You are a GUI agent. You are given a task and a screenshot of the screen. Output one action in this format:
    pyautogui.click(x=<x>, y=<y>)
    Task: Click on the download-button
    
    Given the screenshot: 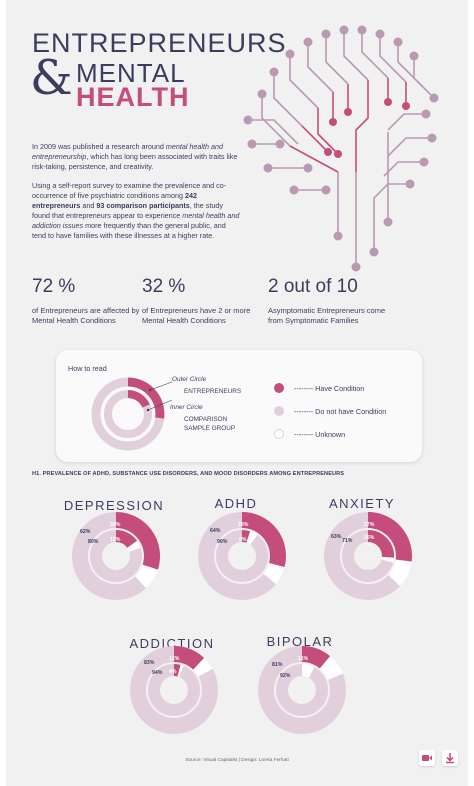 What is the action you would take?
    pyautogui.click(x=450, y=758)
    